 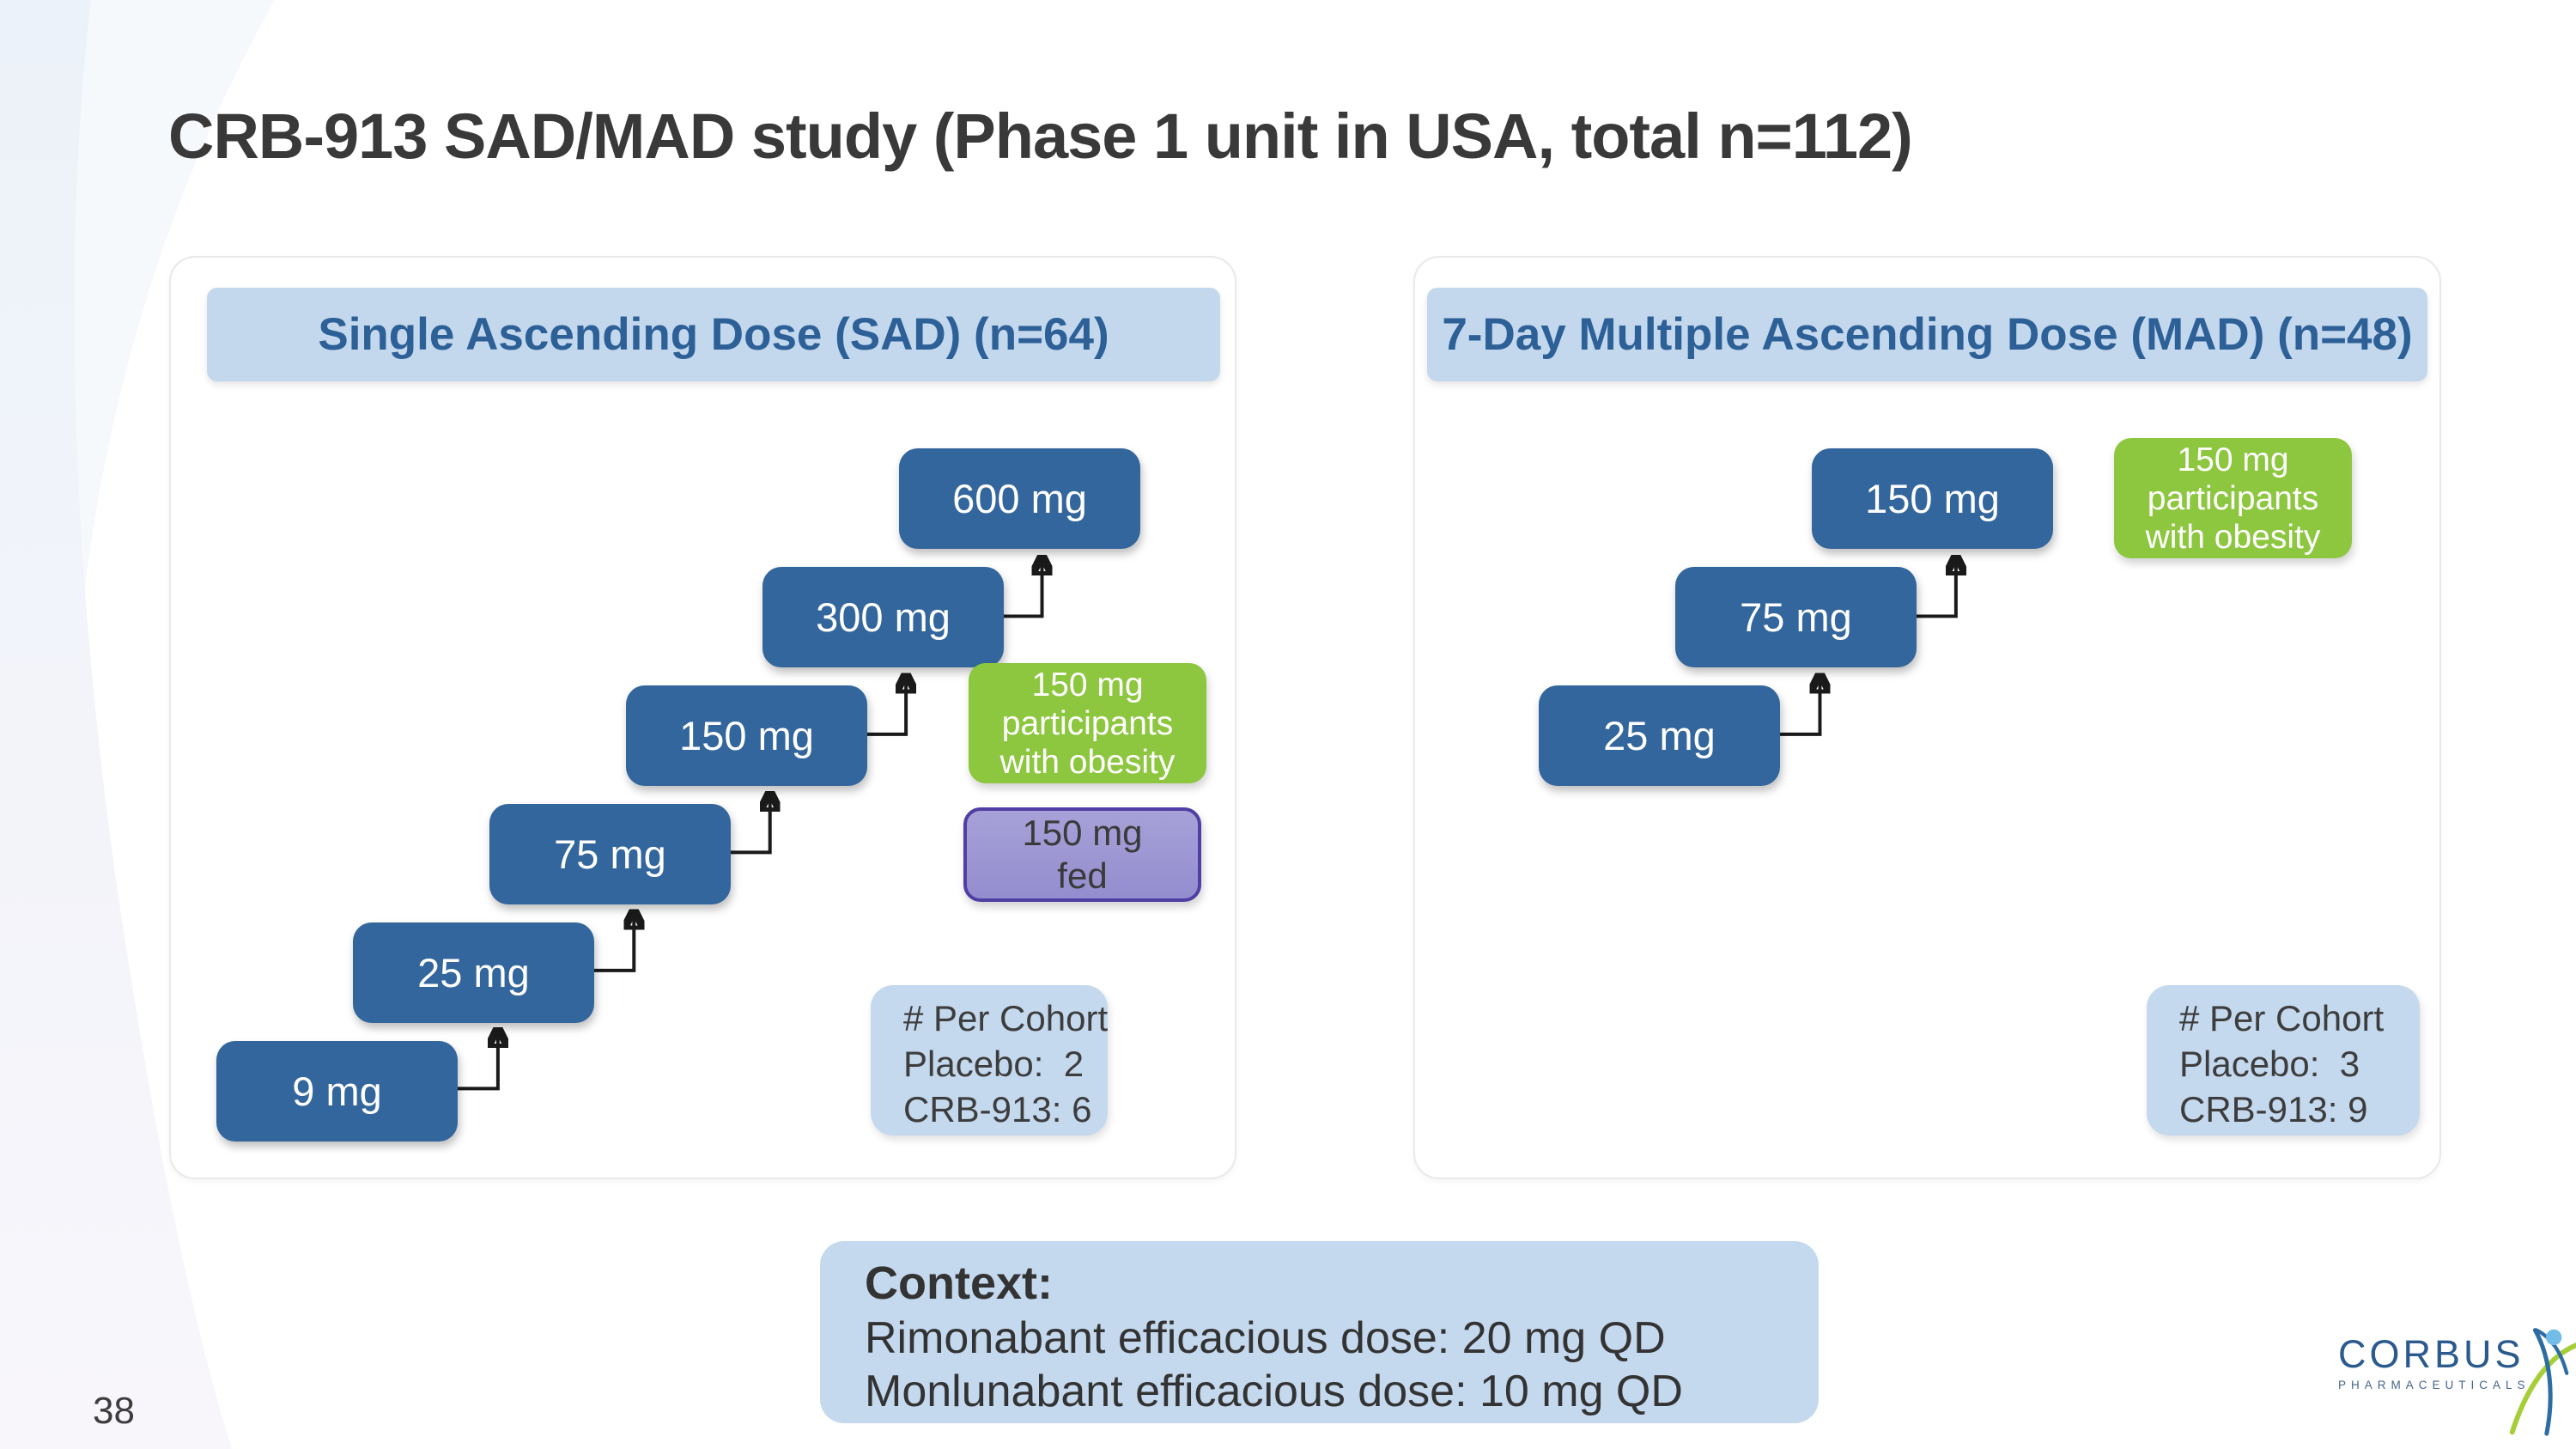 I want to click on corbus-logo-figure-icon, so click(x=2543, y=1382).